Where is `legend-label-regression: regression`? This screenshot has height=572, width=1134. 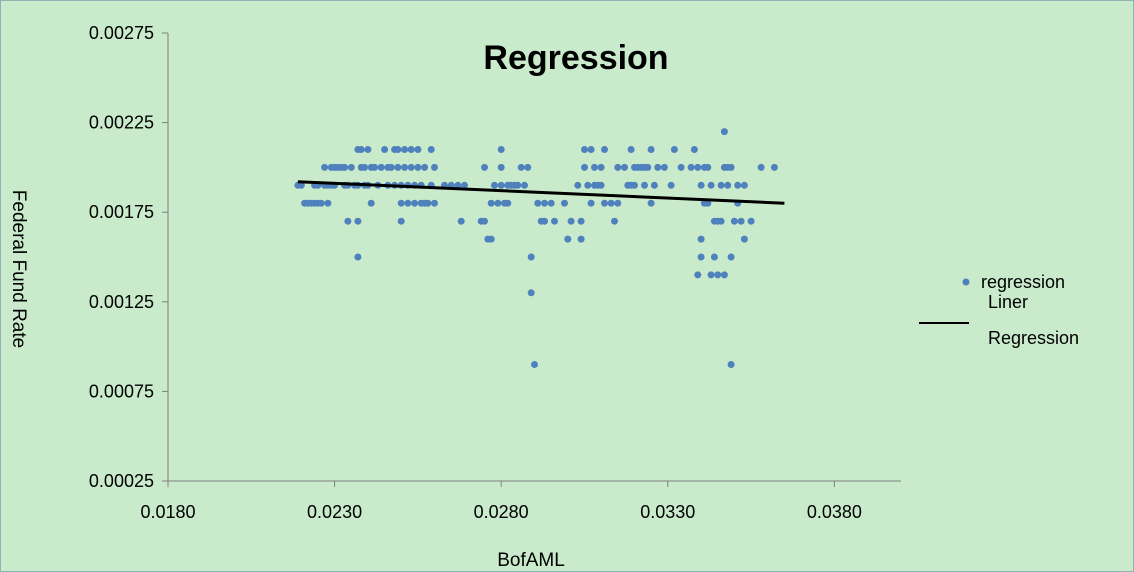
legend-label-regression: regression is located at coordinates (1023, 282).